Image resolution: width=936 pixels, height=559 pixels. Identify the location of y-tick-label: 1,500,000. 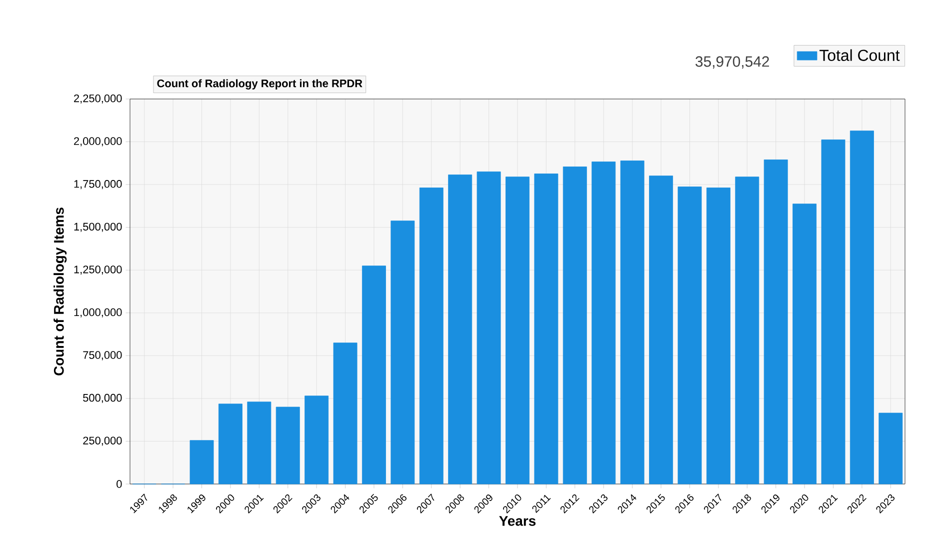
(98, 227).